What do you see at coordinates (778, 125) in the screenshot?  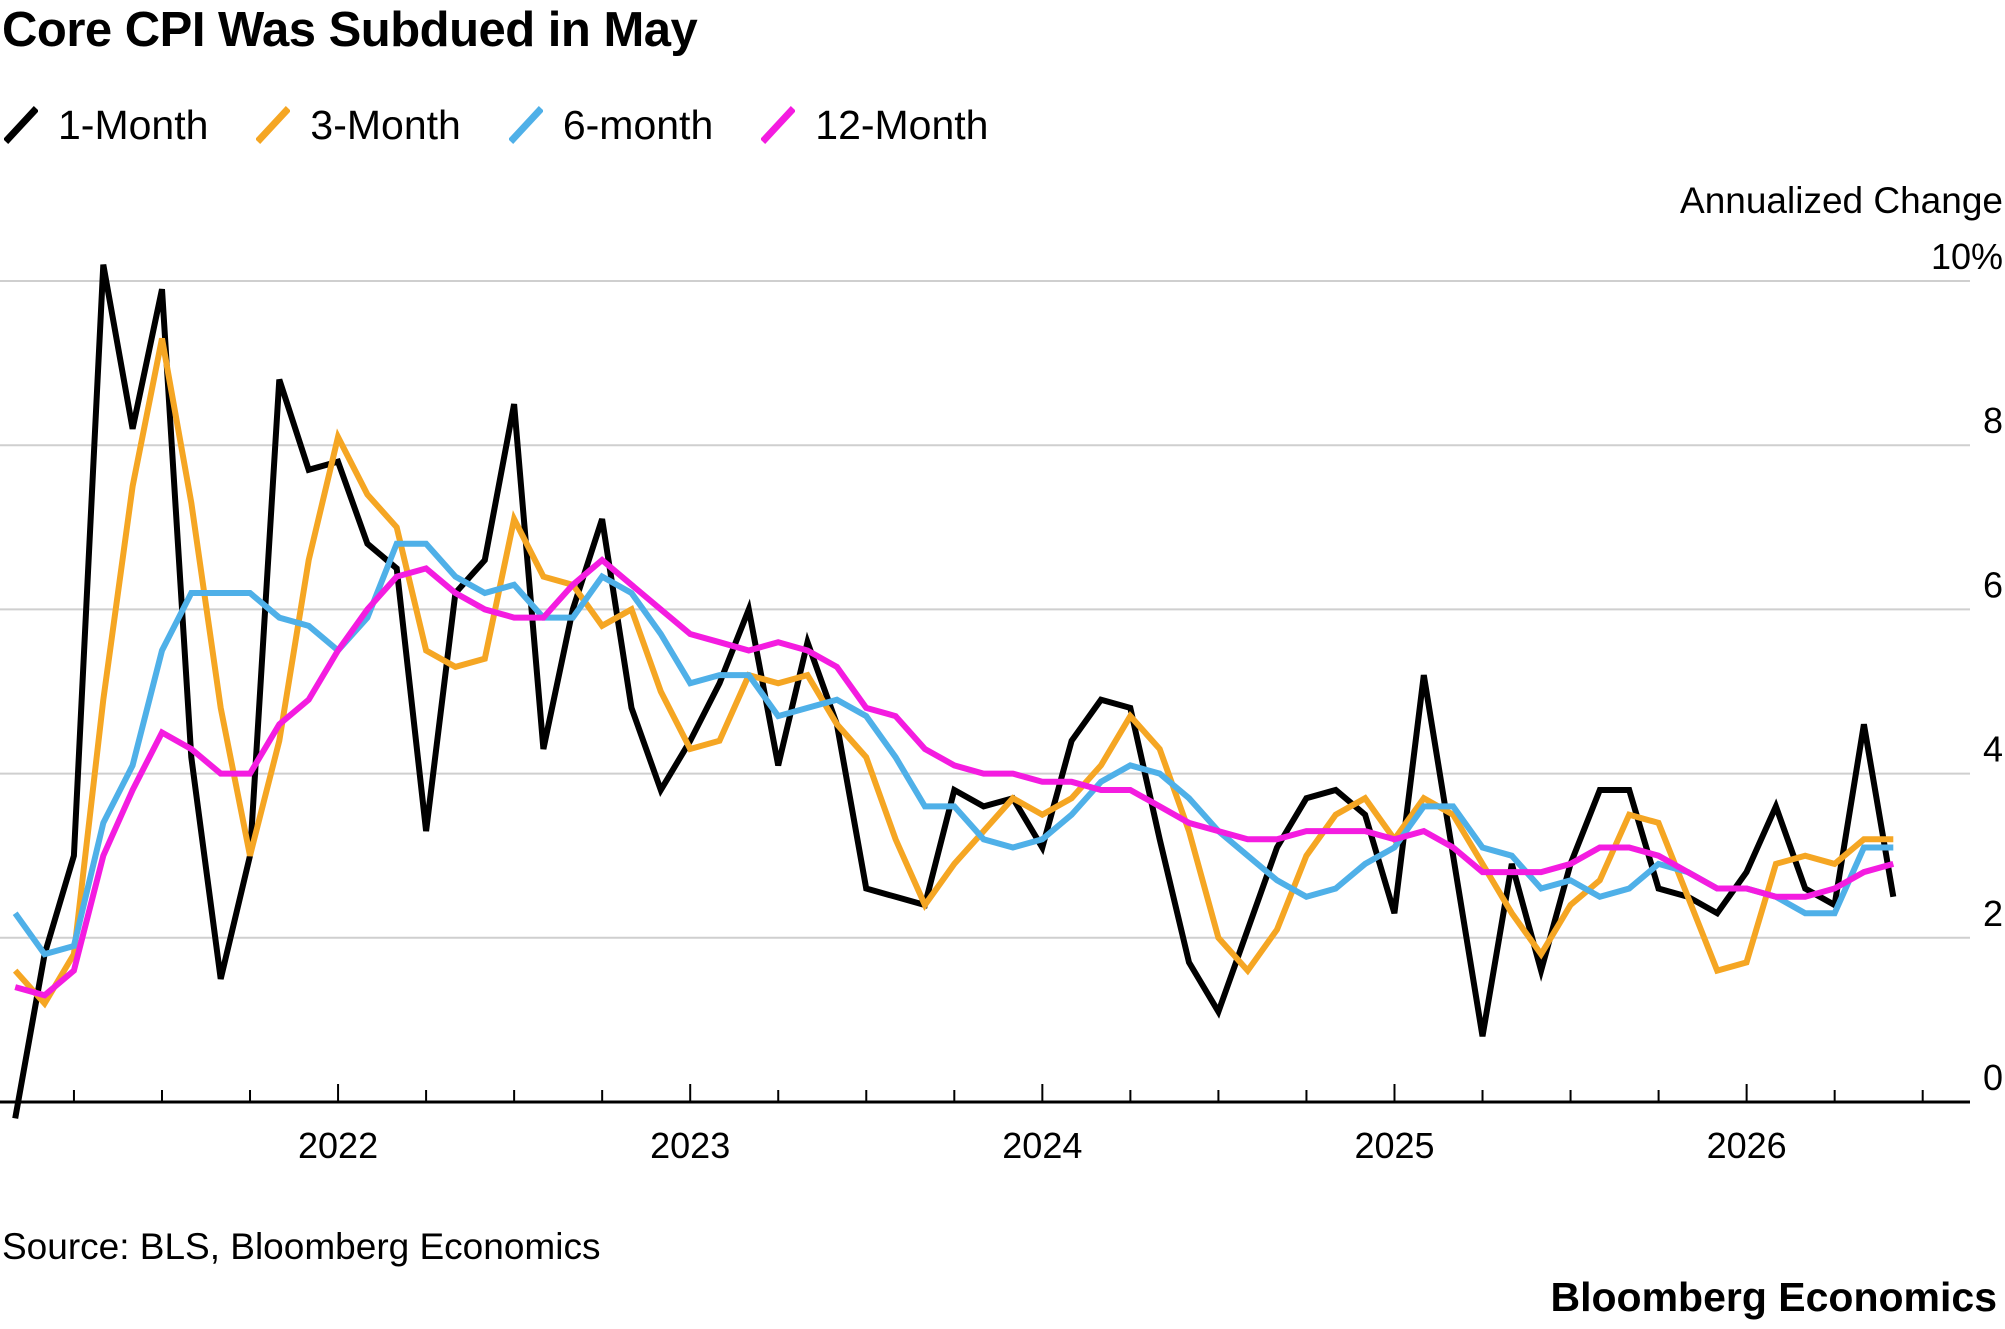 I see `legend-swatch-12-month` at bounding box center [778, 125].